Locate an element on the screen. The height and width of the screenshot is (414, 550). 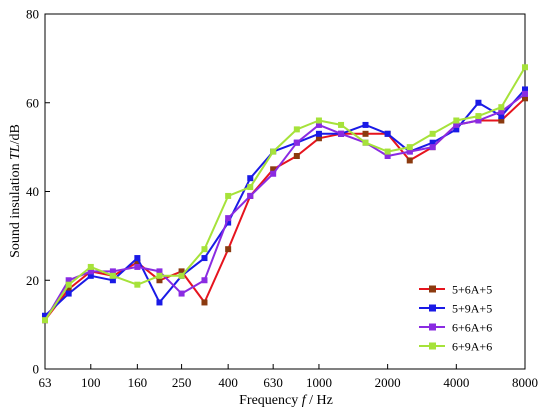
x-tick-label-2: 160 is located at coordinates (138, 382).